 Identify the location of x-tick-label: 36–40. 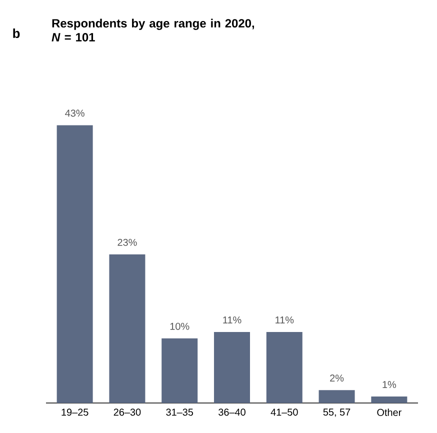
(232, 412).